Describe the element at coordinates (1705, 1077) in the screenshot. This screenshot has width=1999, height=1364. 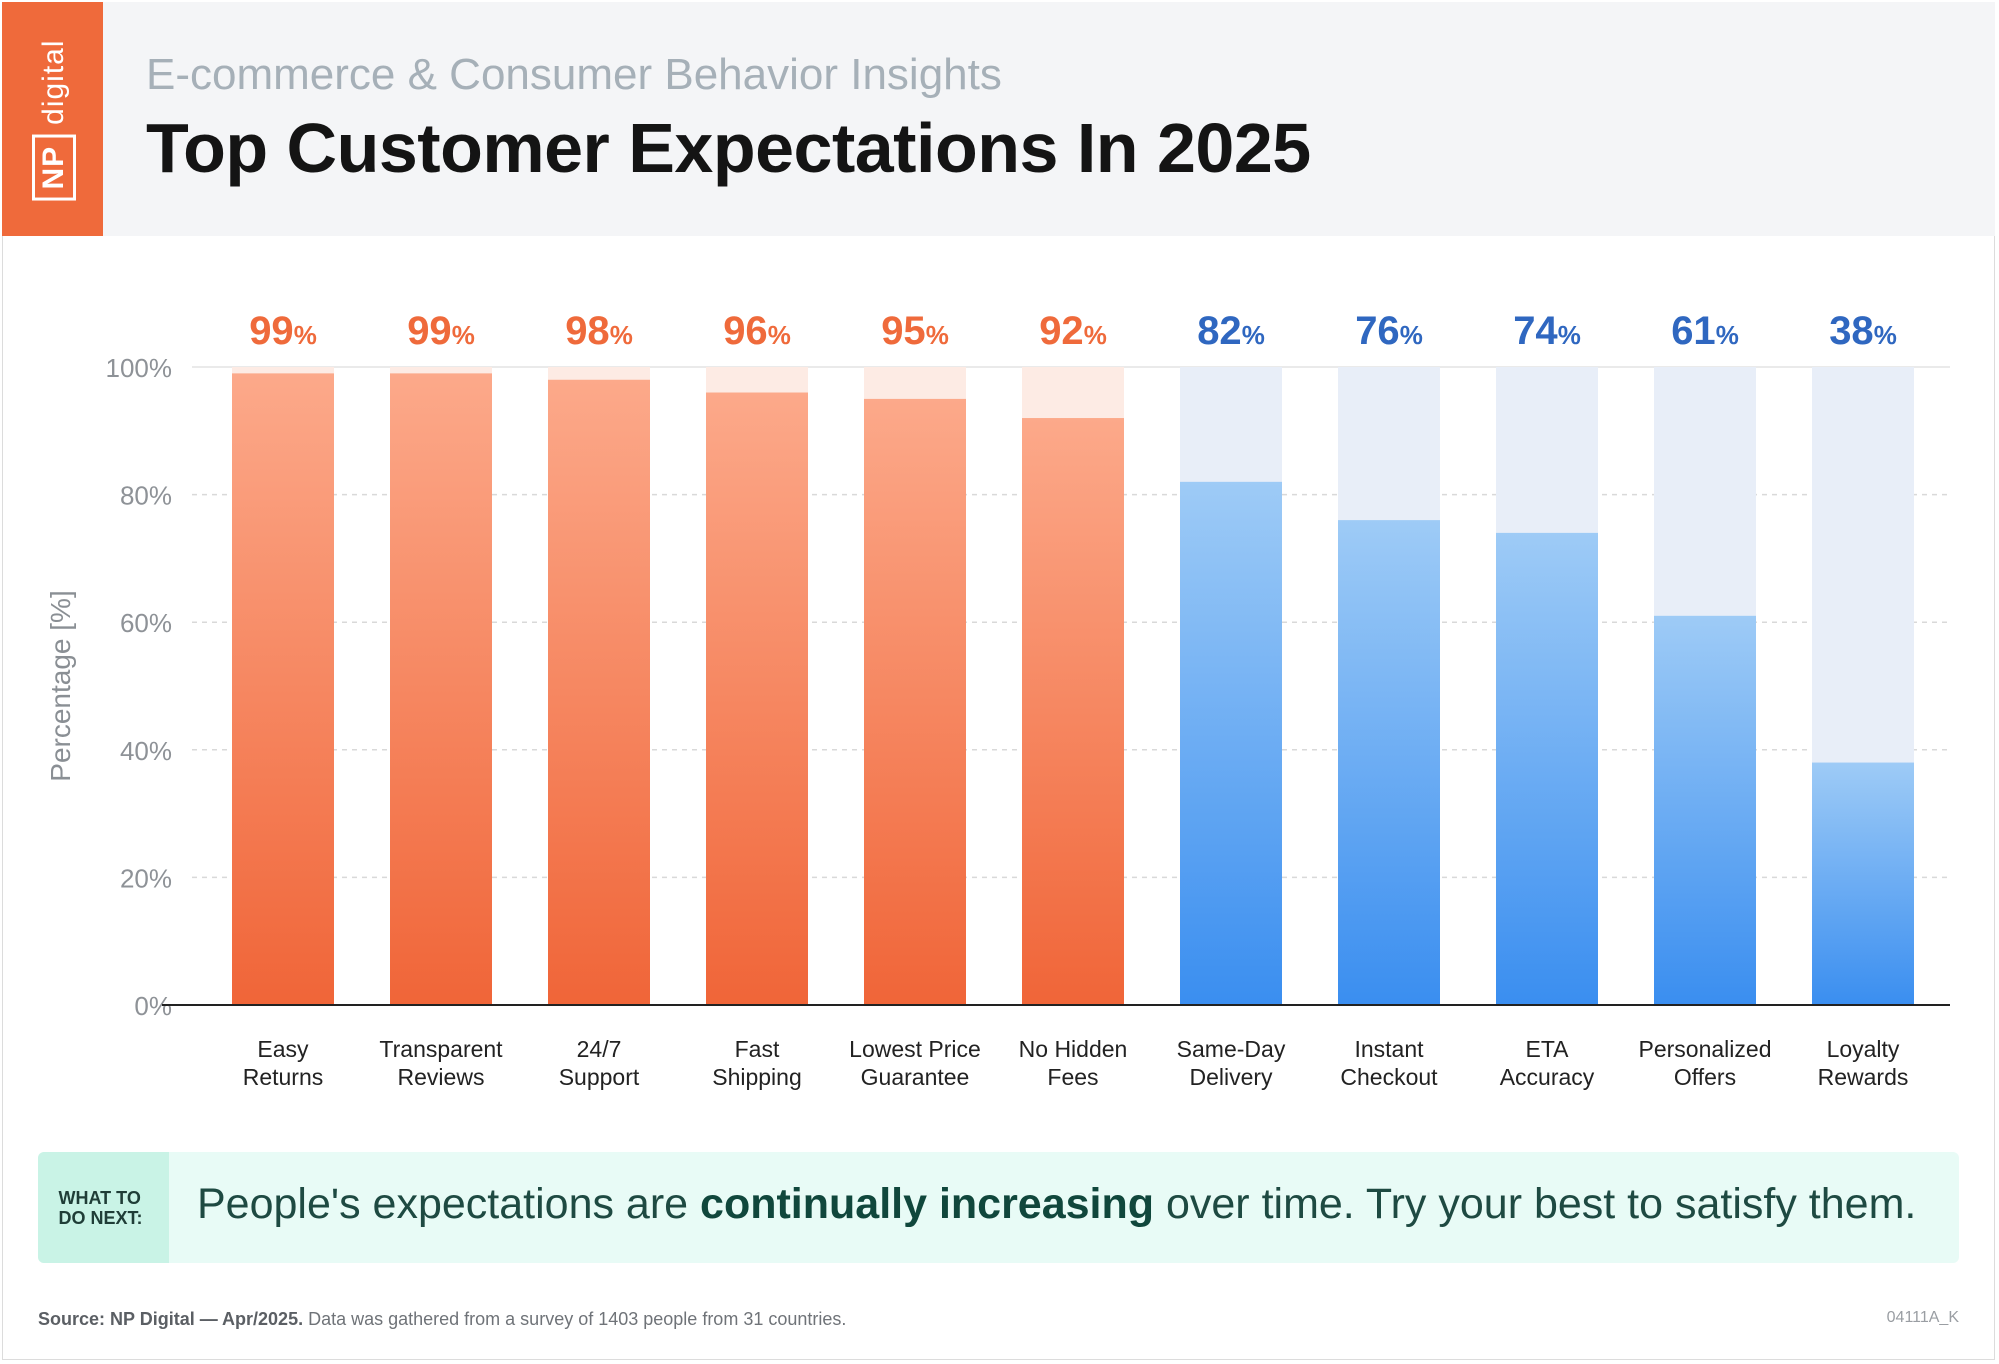
I see `x-tick-label: Offers` at that location.